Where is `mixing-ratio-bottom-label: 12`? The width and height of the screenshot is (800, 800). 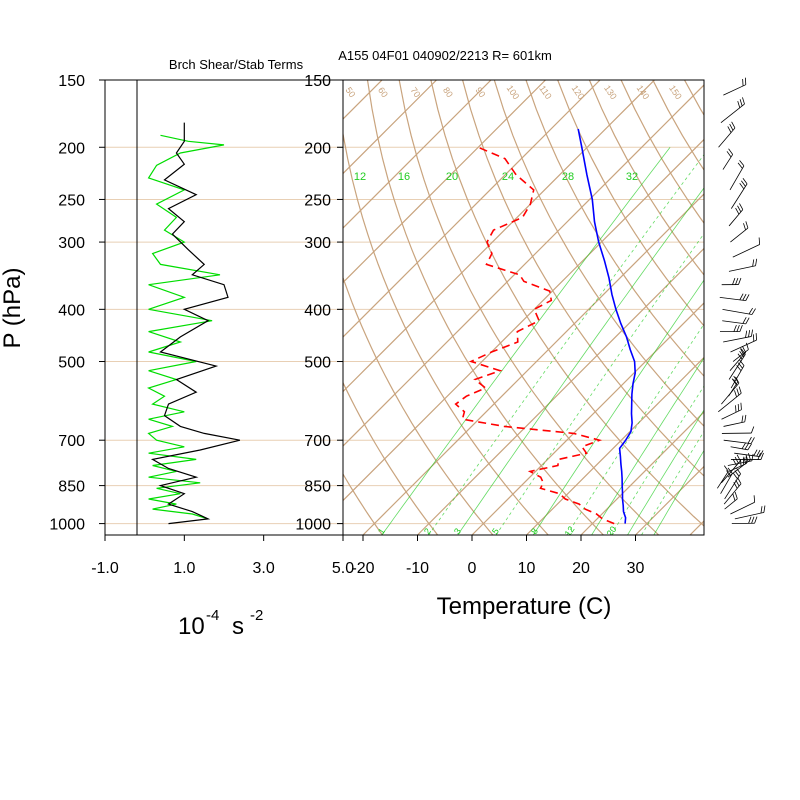
mixing-ratio-bottom-label: 12 is located at coordinates (570, 531).